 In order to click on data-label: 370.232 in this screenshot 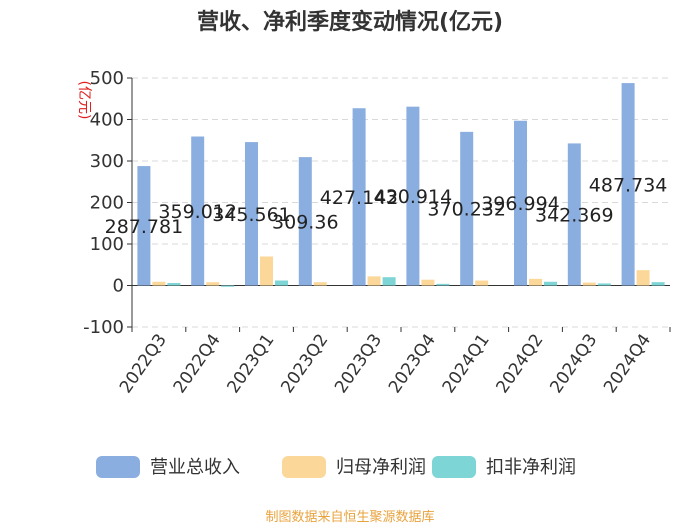, I will do `click(466, 210)`.